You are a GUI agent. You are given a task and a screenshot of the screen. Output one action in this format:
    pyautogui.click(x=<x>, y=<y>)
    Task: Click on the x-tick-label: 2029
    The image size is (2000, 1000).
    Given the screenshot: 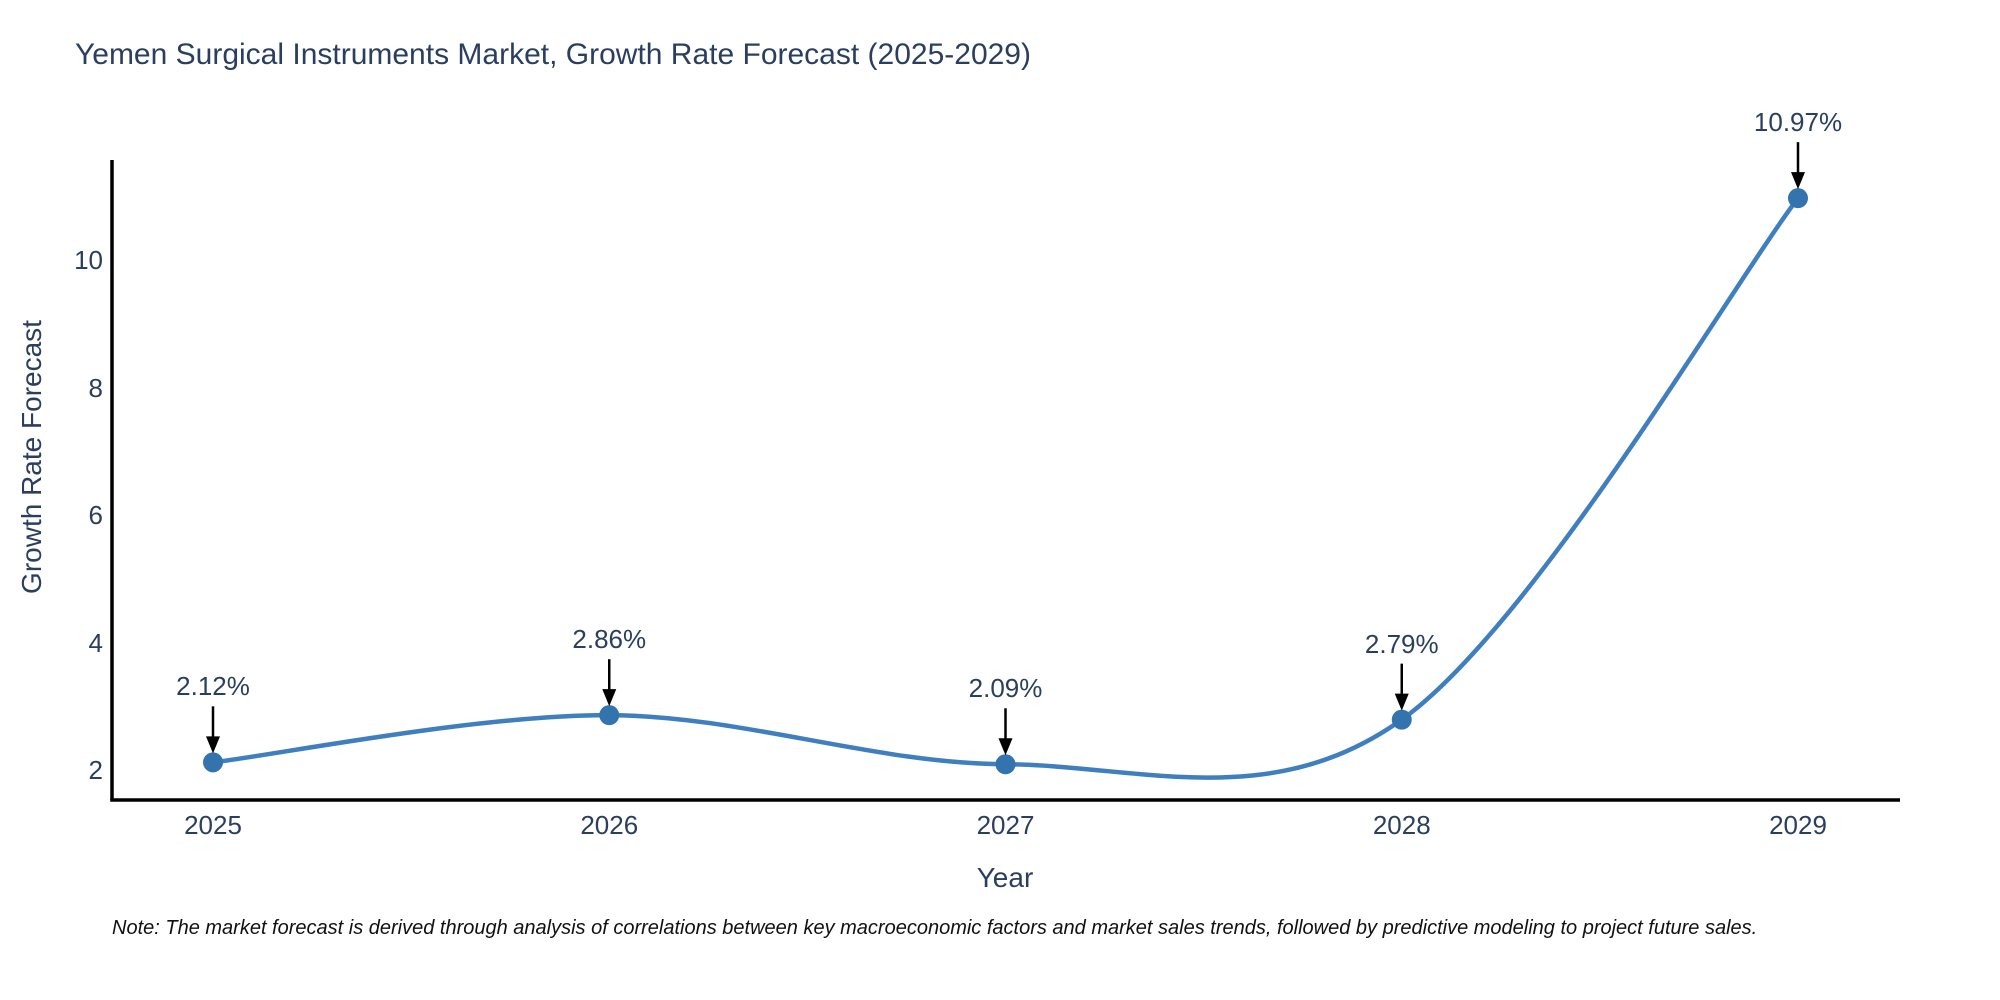 What is the action you would take?
    pyautogui.click(x=1798, y=825)
    